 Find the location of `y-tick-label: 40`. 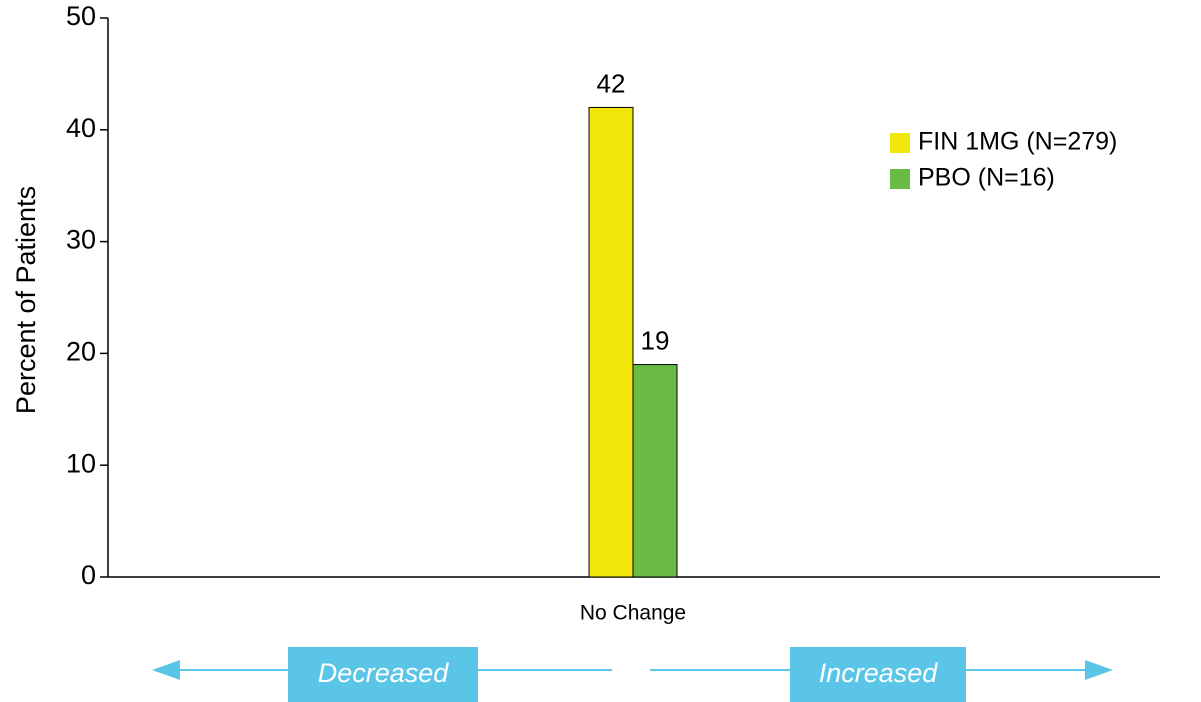

y-tick-label: 40 is located at coordinates (81, 128).